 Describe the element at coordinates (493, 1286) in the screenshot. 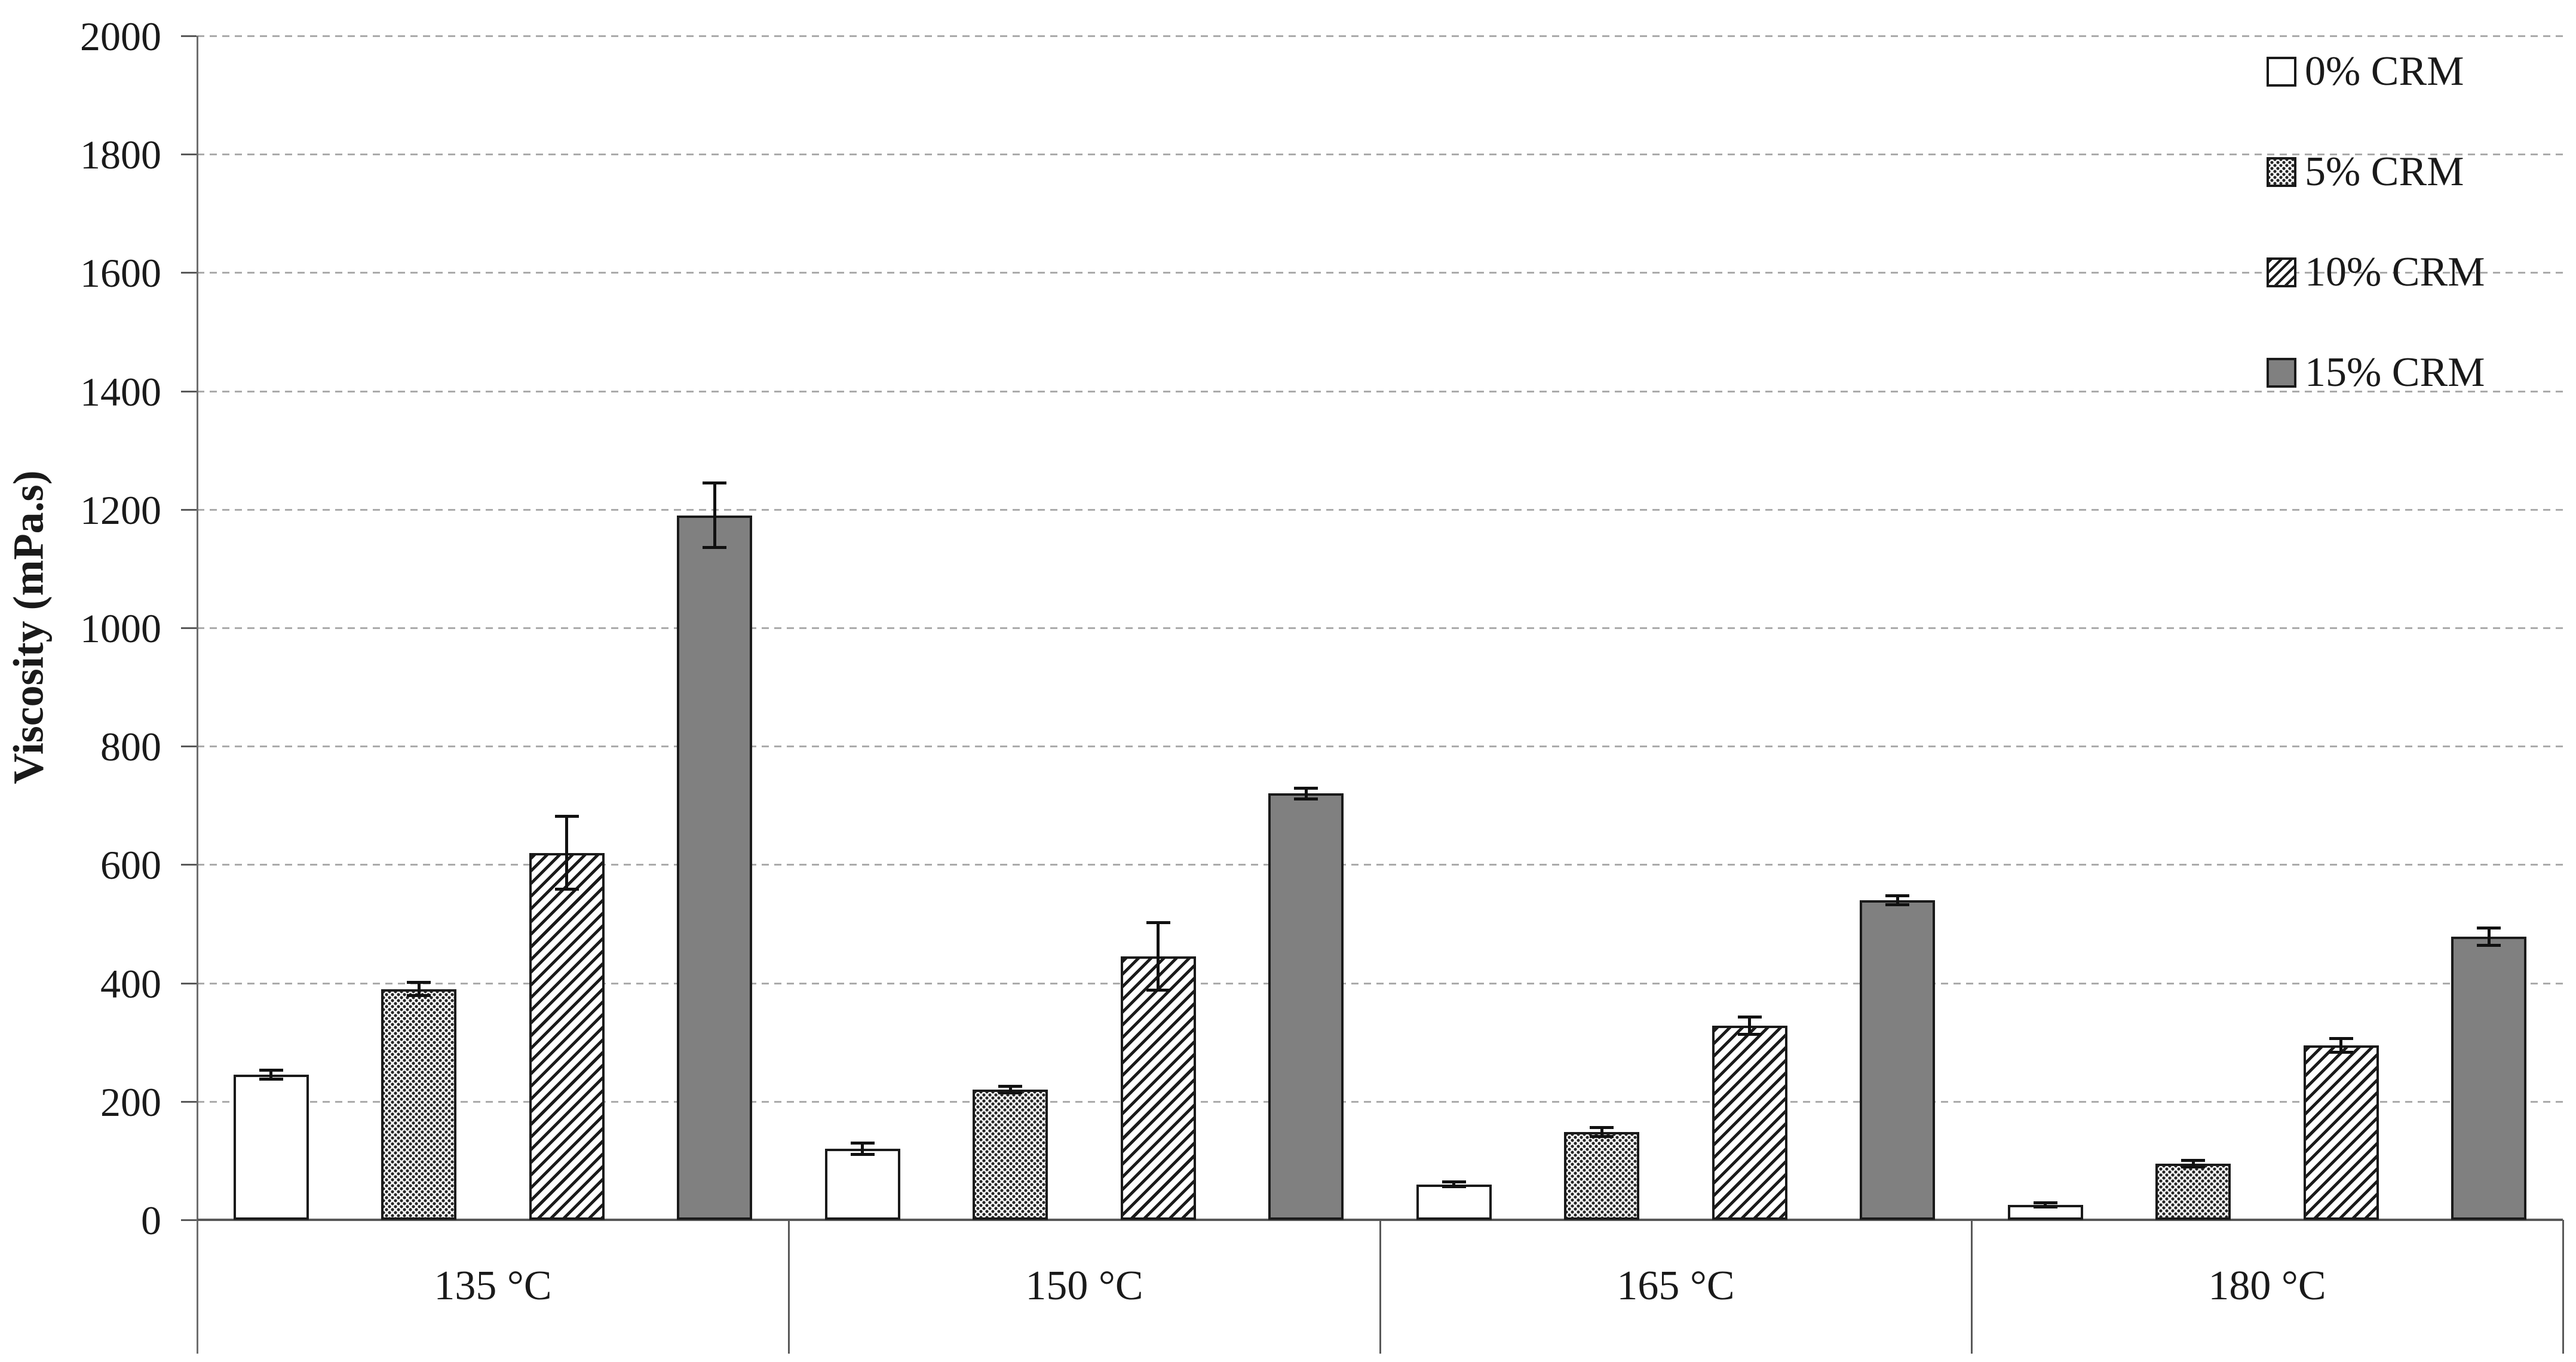

I see `category-label: 135 °C` at that location.